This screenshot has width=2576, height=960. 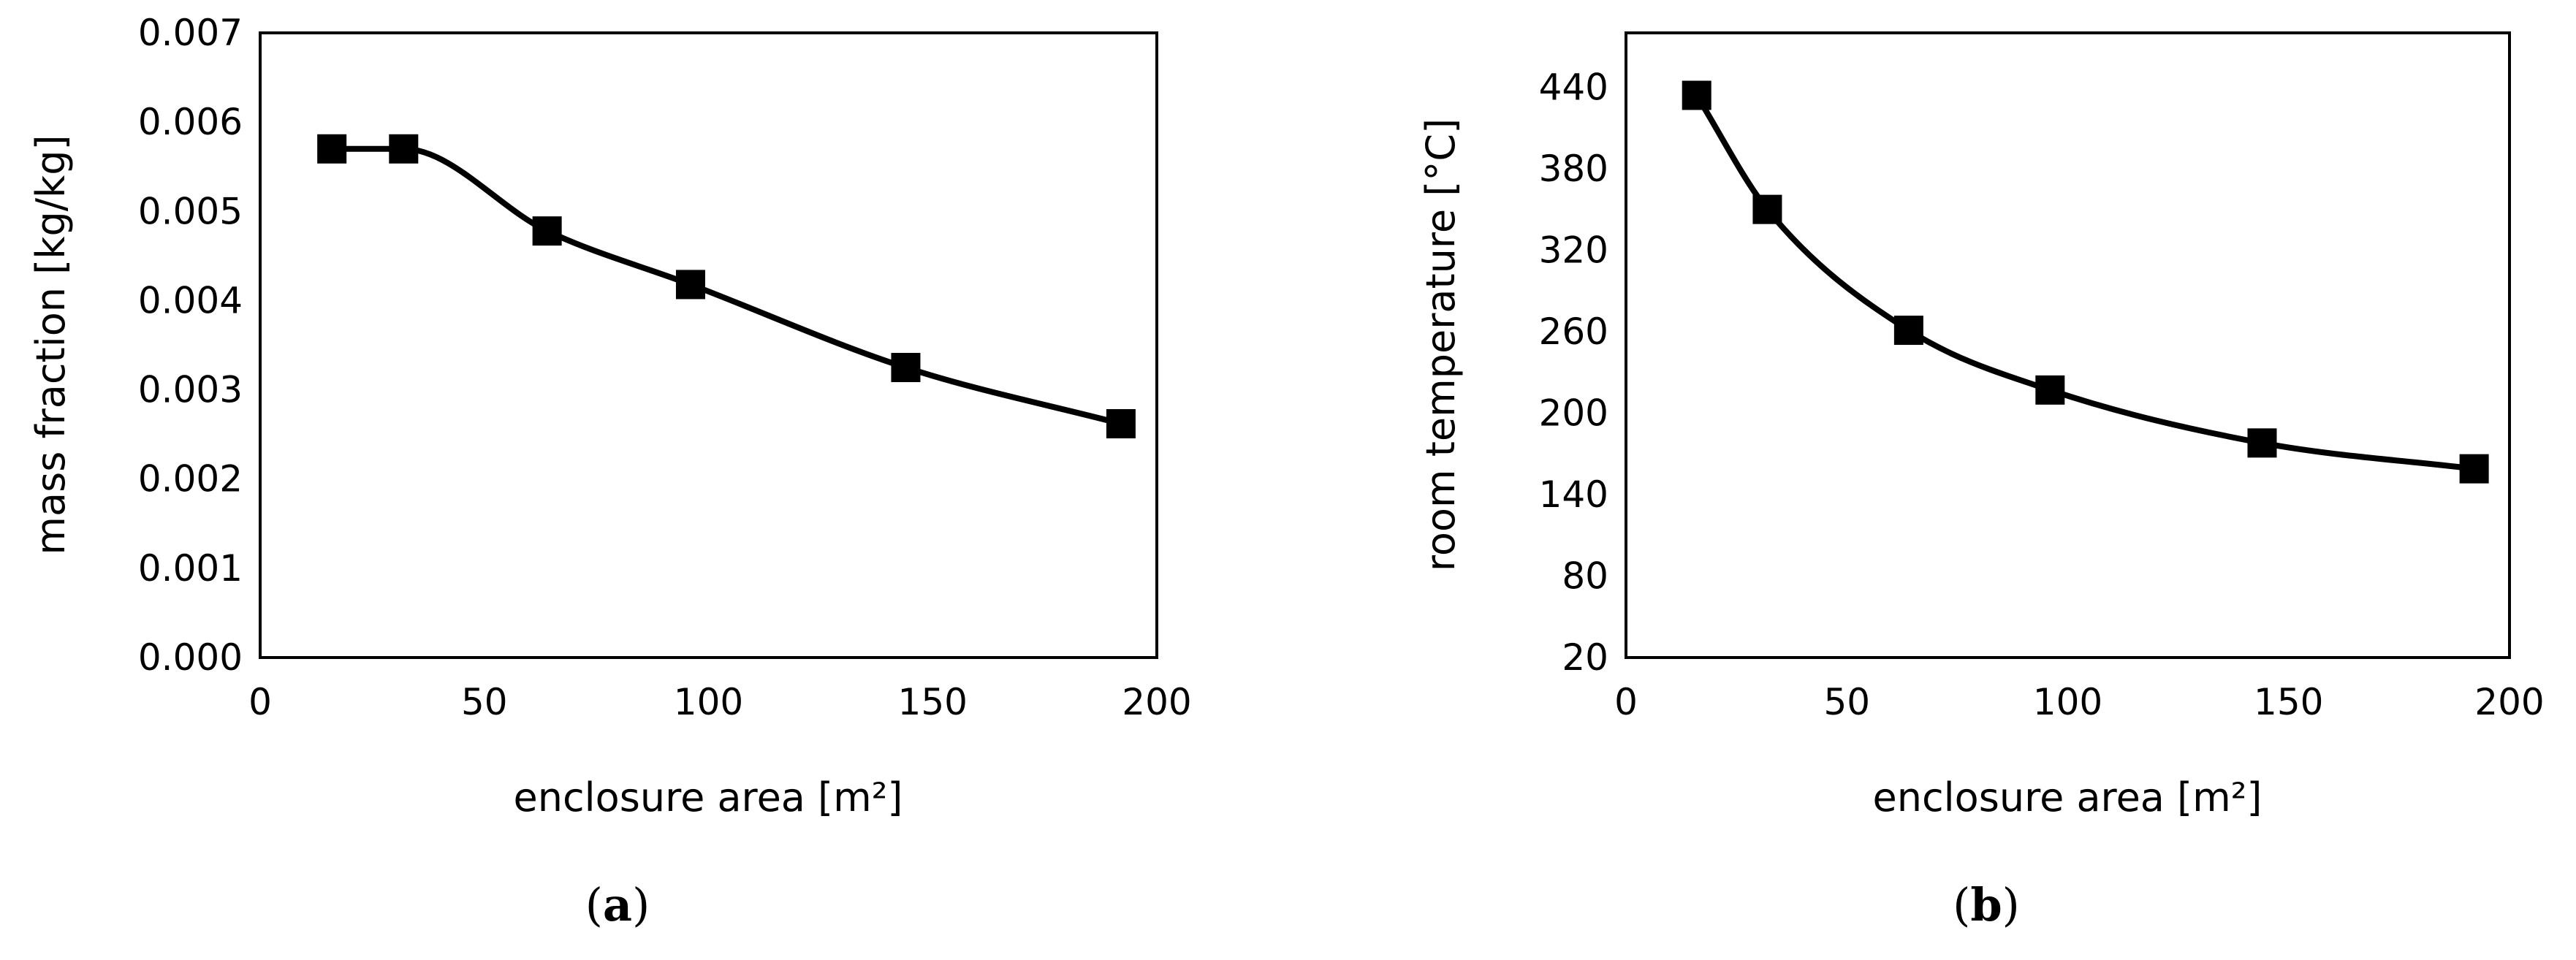 What do you see at coordinates (190, 33) in the screenshot?
I see `y-tick-label: 0.007` at bounding box center [190, 33].